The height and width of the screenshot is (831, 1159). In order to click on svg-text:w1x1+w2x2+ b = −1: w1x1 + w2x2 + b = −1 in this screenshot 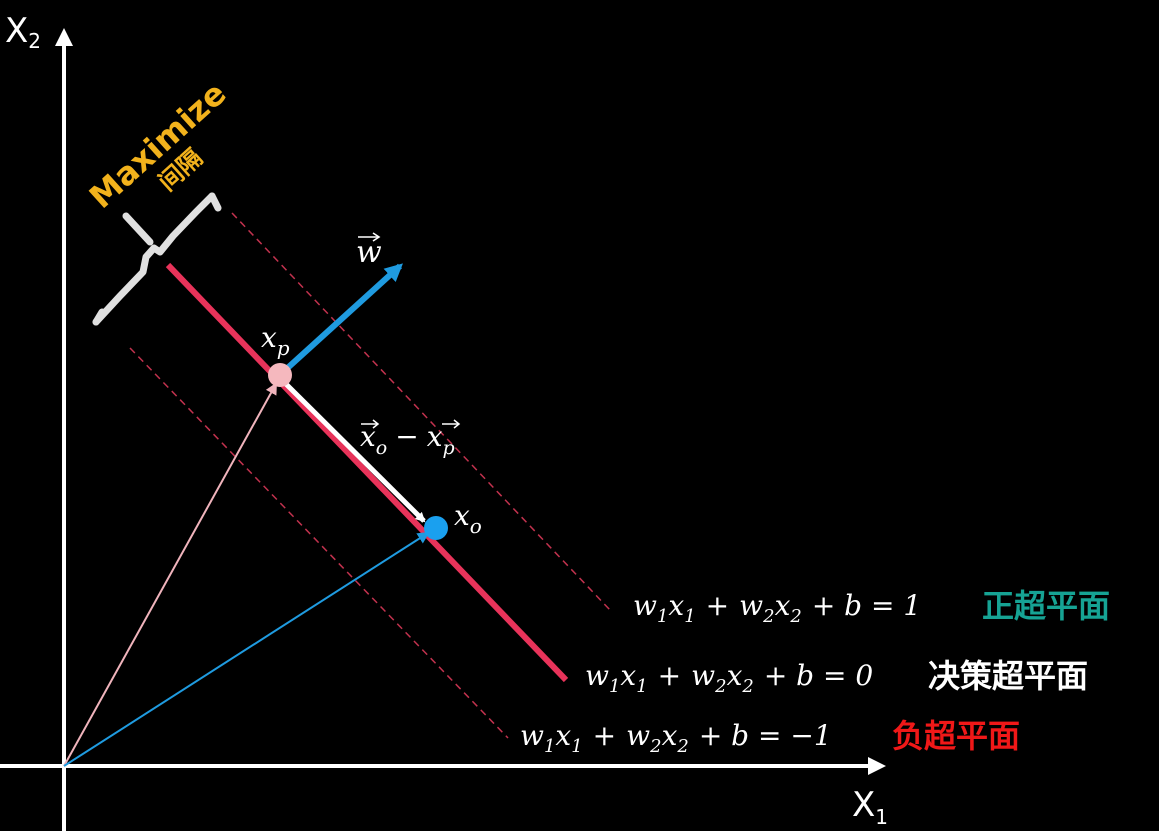, I will do `click(676, 738)`.